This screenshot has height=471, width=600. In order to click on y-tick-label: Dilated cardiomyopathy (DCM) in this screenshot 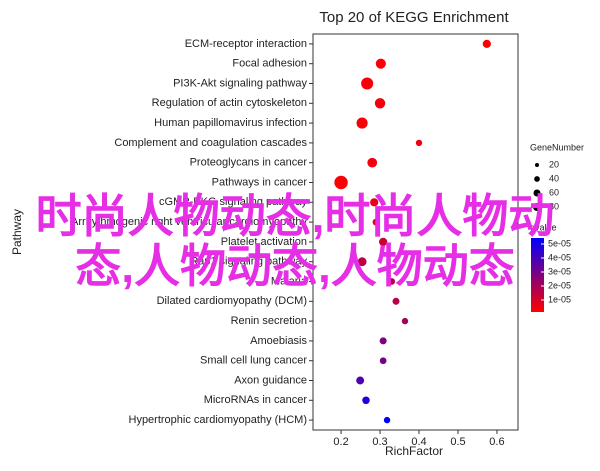, I will do `click(232, 301)`.